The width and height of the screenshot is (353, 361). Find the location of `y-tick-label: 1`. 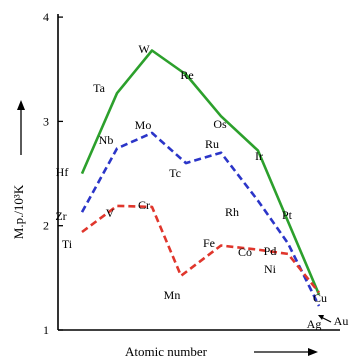

y-tick-label: 1 is located at coordinates (46, 330).